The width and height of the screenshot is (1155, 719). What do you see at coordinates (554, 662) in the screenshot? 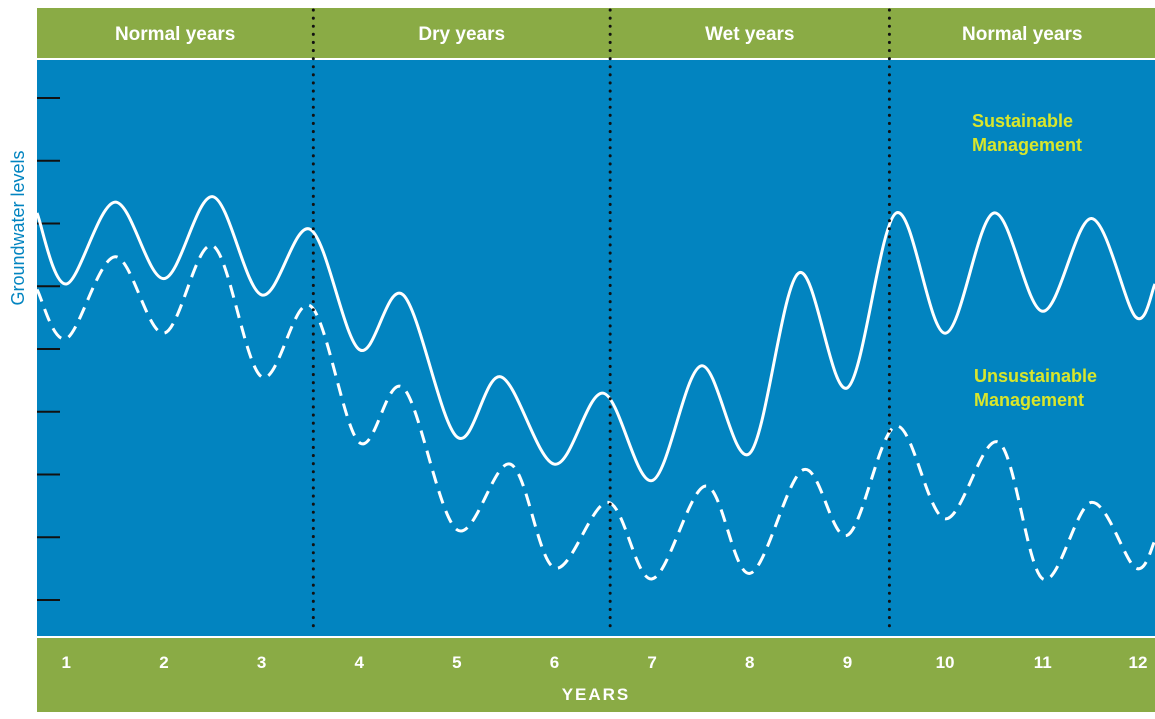
I see `x-tick-label: 6` at bounding box center [554, 662].